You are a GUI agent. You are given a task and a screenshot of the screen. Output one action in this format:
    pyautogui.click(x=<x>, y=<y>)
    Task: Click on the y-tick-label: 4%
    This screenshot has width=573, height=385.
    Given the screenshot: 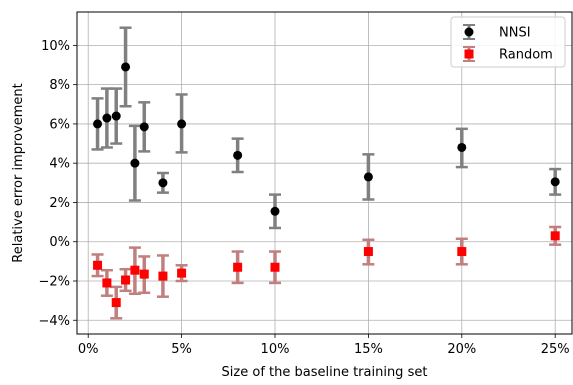 What is the action you would take?
    pyautogui.click(x=59, y=164)
    